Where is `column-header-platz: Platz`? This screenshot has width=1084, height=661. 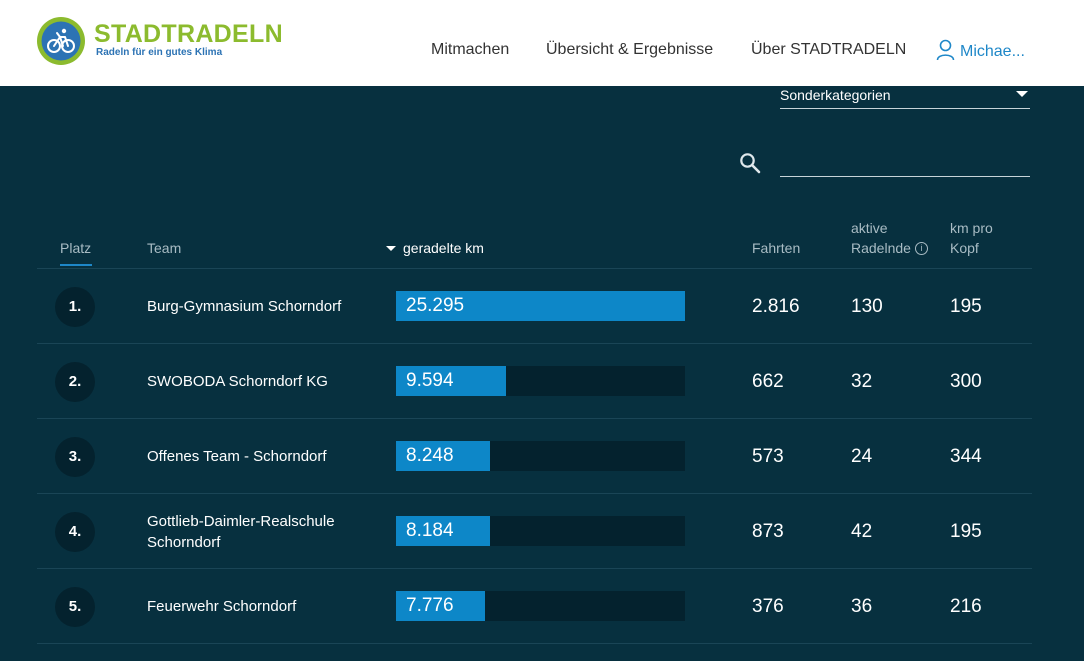
column-header-platz: Platz is located at coordinates (76, 248).